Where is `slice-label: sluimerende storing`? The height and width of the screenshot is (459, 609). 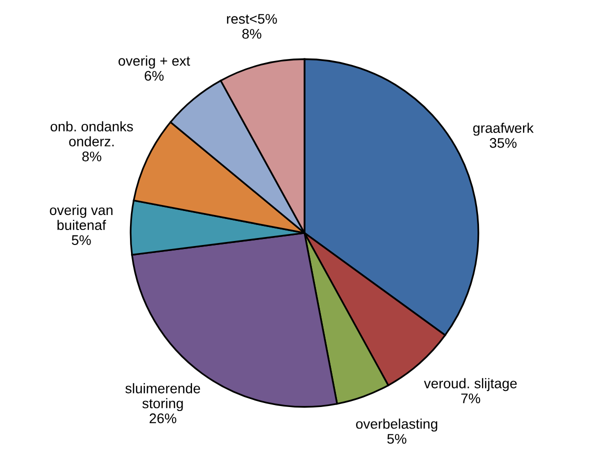
slice-label: sluimerende storing is located at coordinates (162, 397).